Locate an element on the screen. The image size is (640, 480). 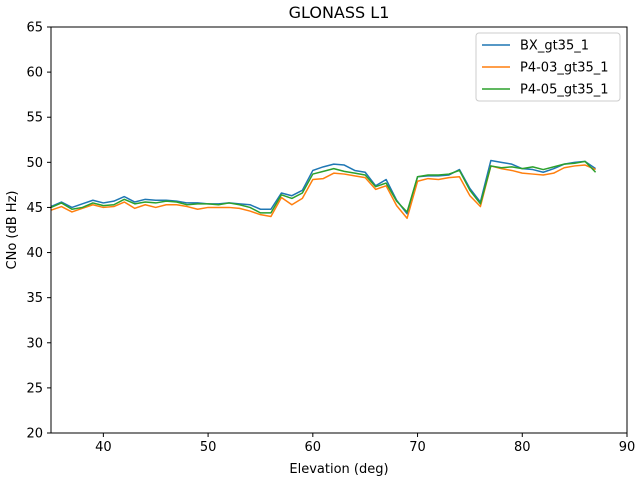
y-tick-label: 20 is located at coordinates (34, 434).